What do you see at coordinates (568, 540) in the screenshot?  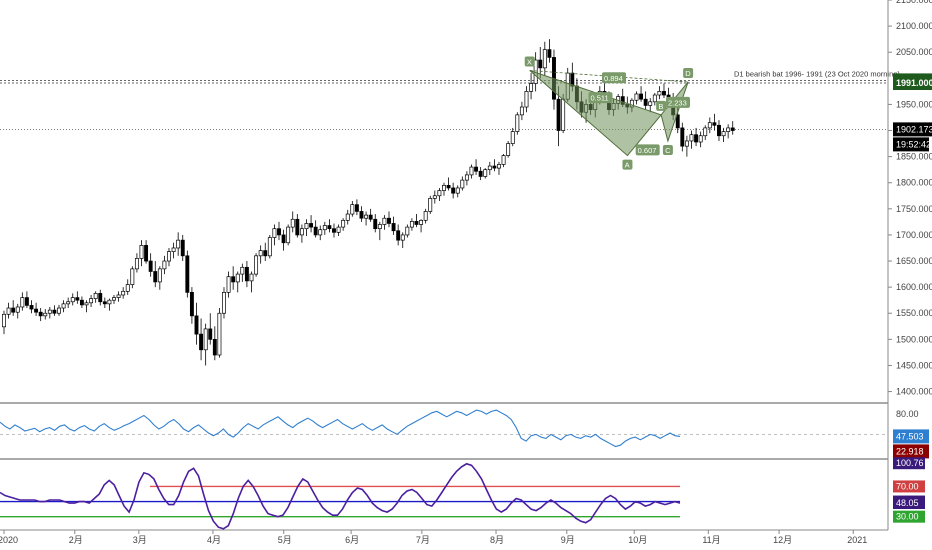 I see `time-tick-label: 9月` at bounding box center [568, 540].